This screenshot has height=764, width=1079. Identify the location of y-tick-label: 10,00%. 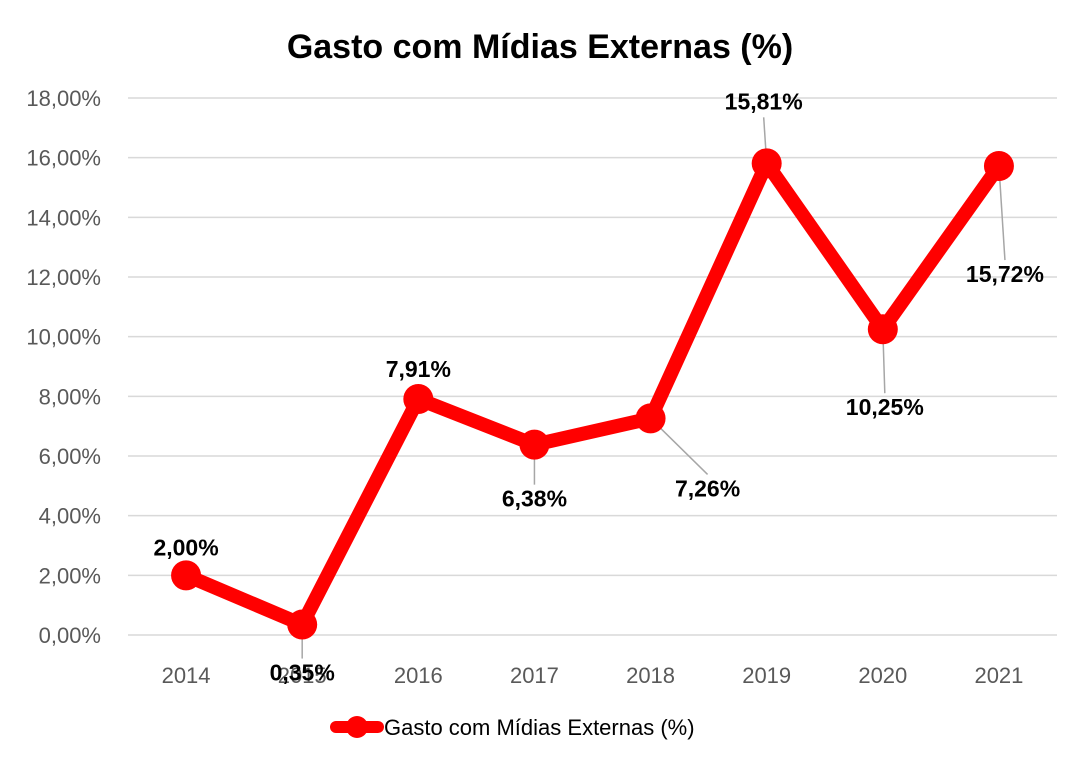
(63, 337).